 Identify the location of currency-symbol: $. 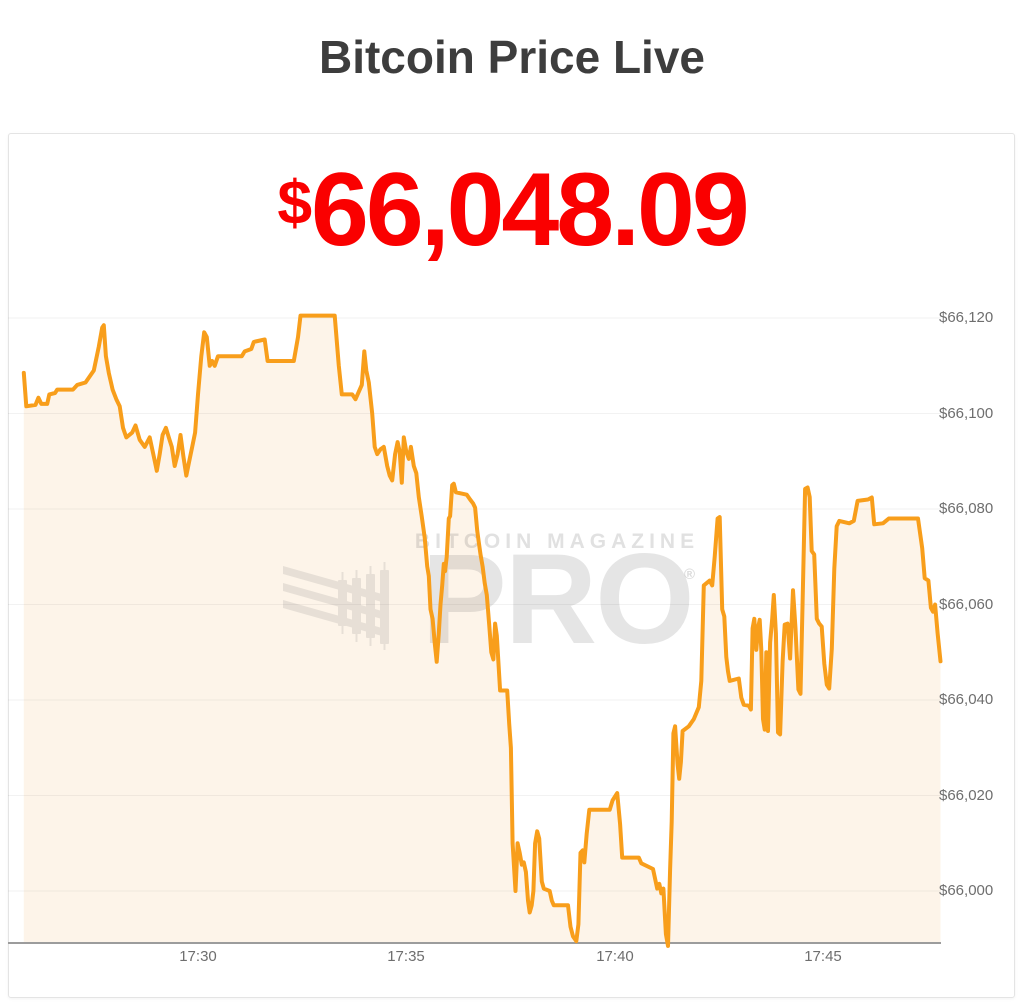
(294, 204).